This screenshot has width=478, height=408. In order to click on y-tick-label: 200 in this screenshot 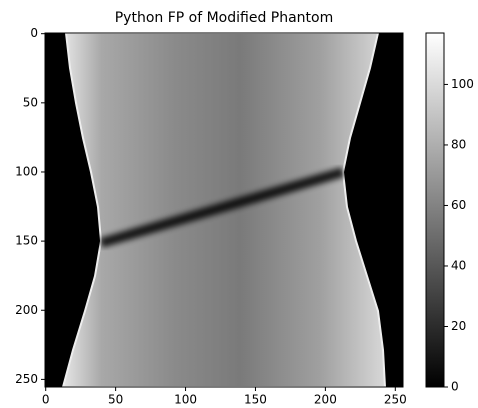, I will do `click(26, 310)`.